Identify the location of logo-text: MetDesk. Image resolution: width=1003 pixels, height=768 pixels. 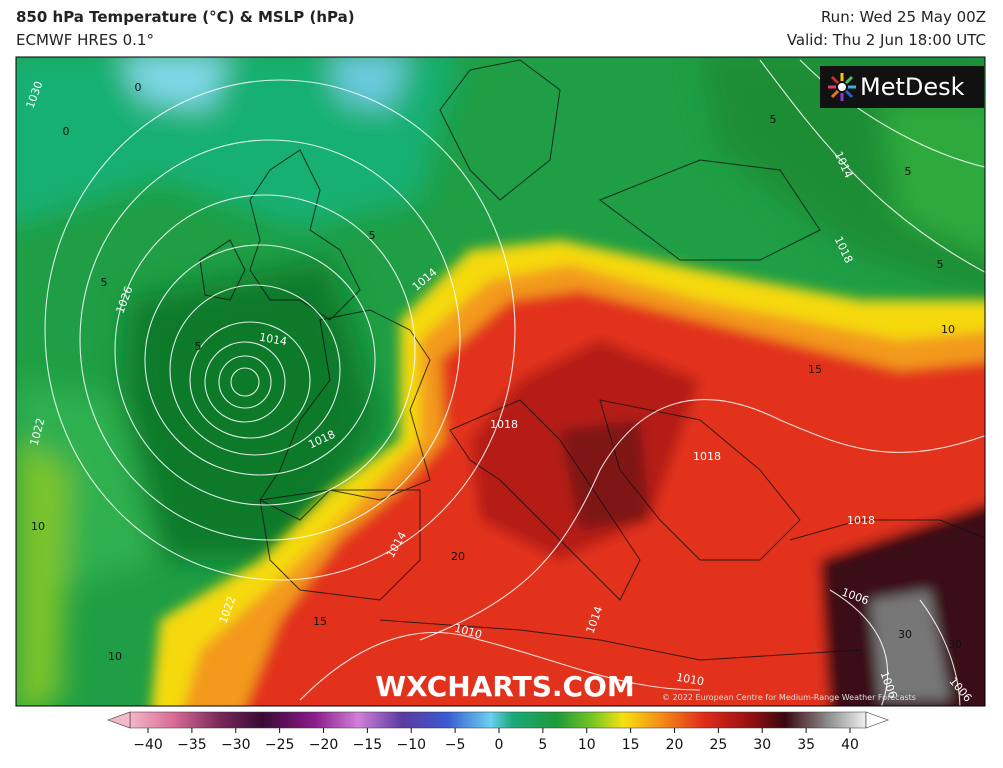
(912, 87).